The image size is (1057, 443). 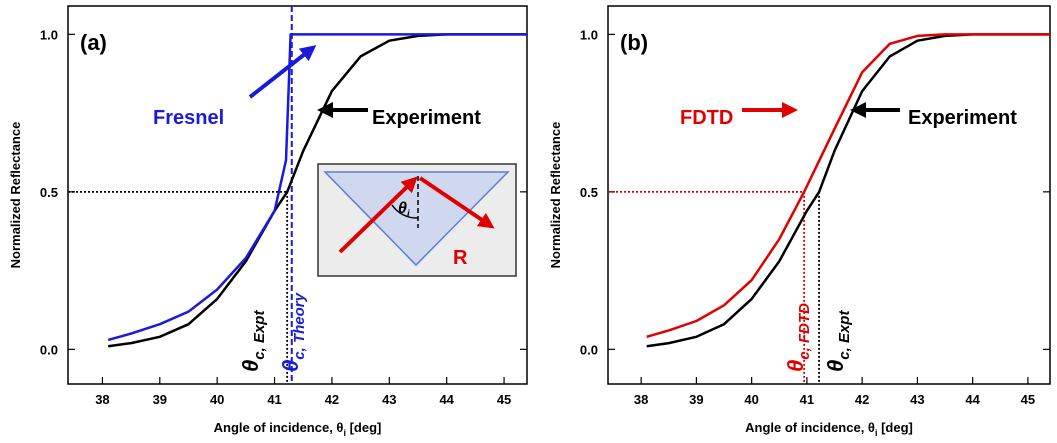 What do you see at coordinates (804, 331) in the screenshot?
I see `theta-sub: c, FDTD` at bounding box center [804, 331].